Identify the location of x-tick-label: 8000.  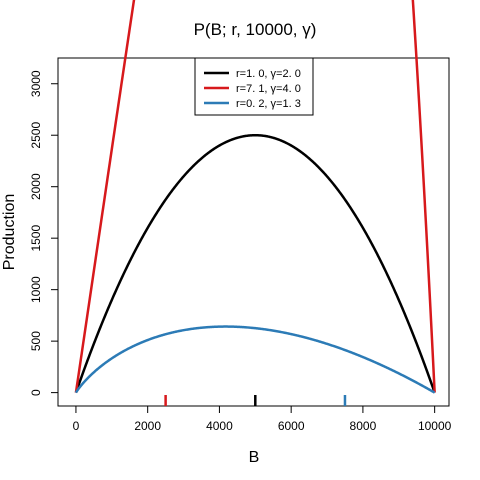
(363, 426).